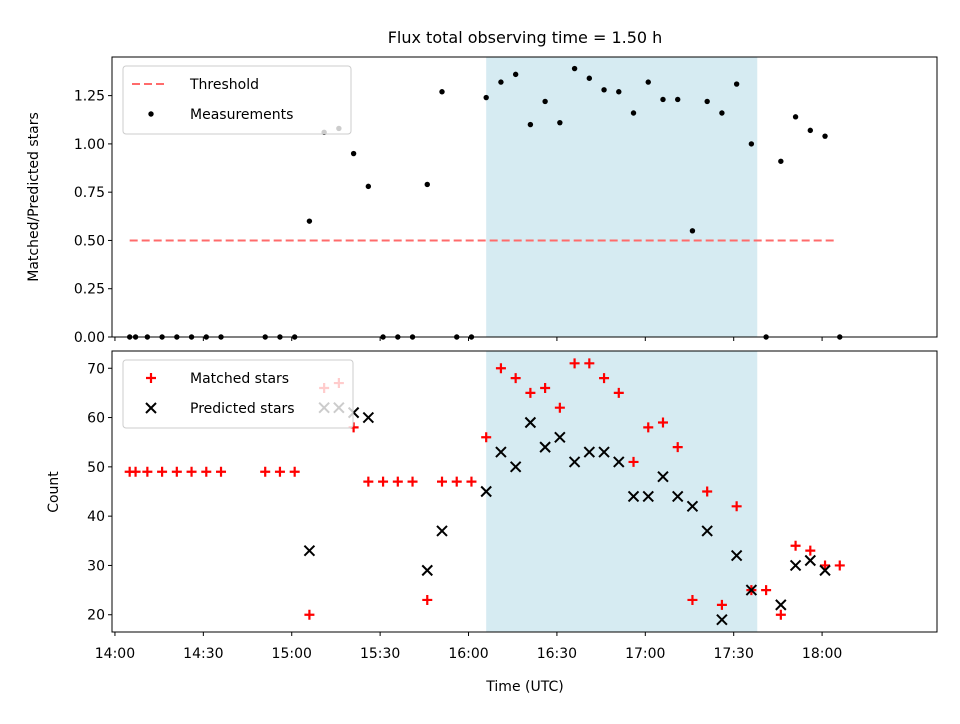 This screenshot has height=724, width=960. I want to click on legend-label: Predicted stars, so click(242, 409).